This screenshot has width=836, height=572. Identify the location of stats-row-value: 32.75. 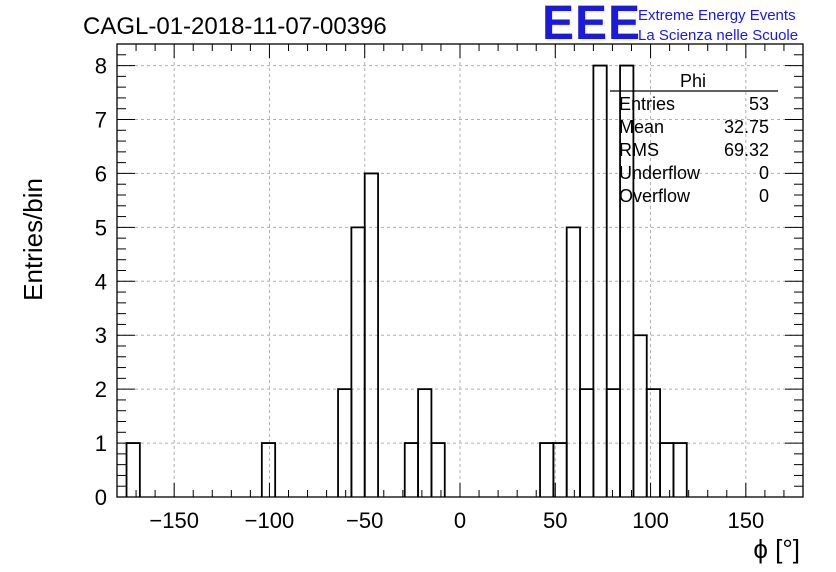
(746, 127).